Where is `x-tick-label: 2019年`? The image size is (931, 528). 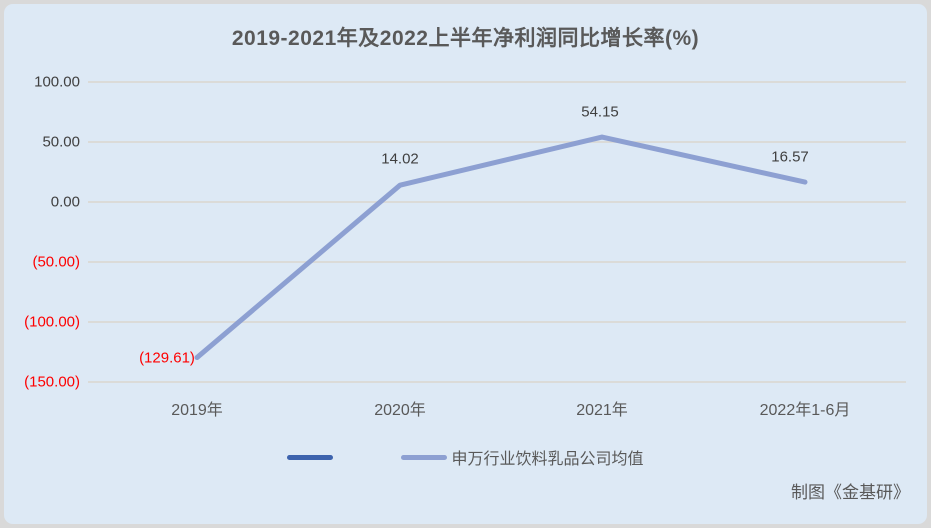 x-tick-label: 2019年 is located at coordinates (197, 410).